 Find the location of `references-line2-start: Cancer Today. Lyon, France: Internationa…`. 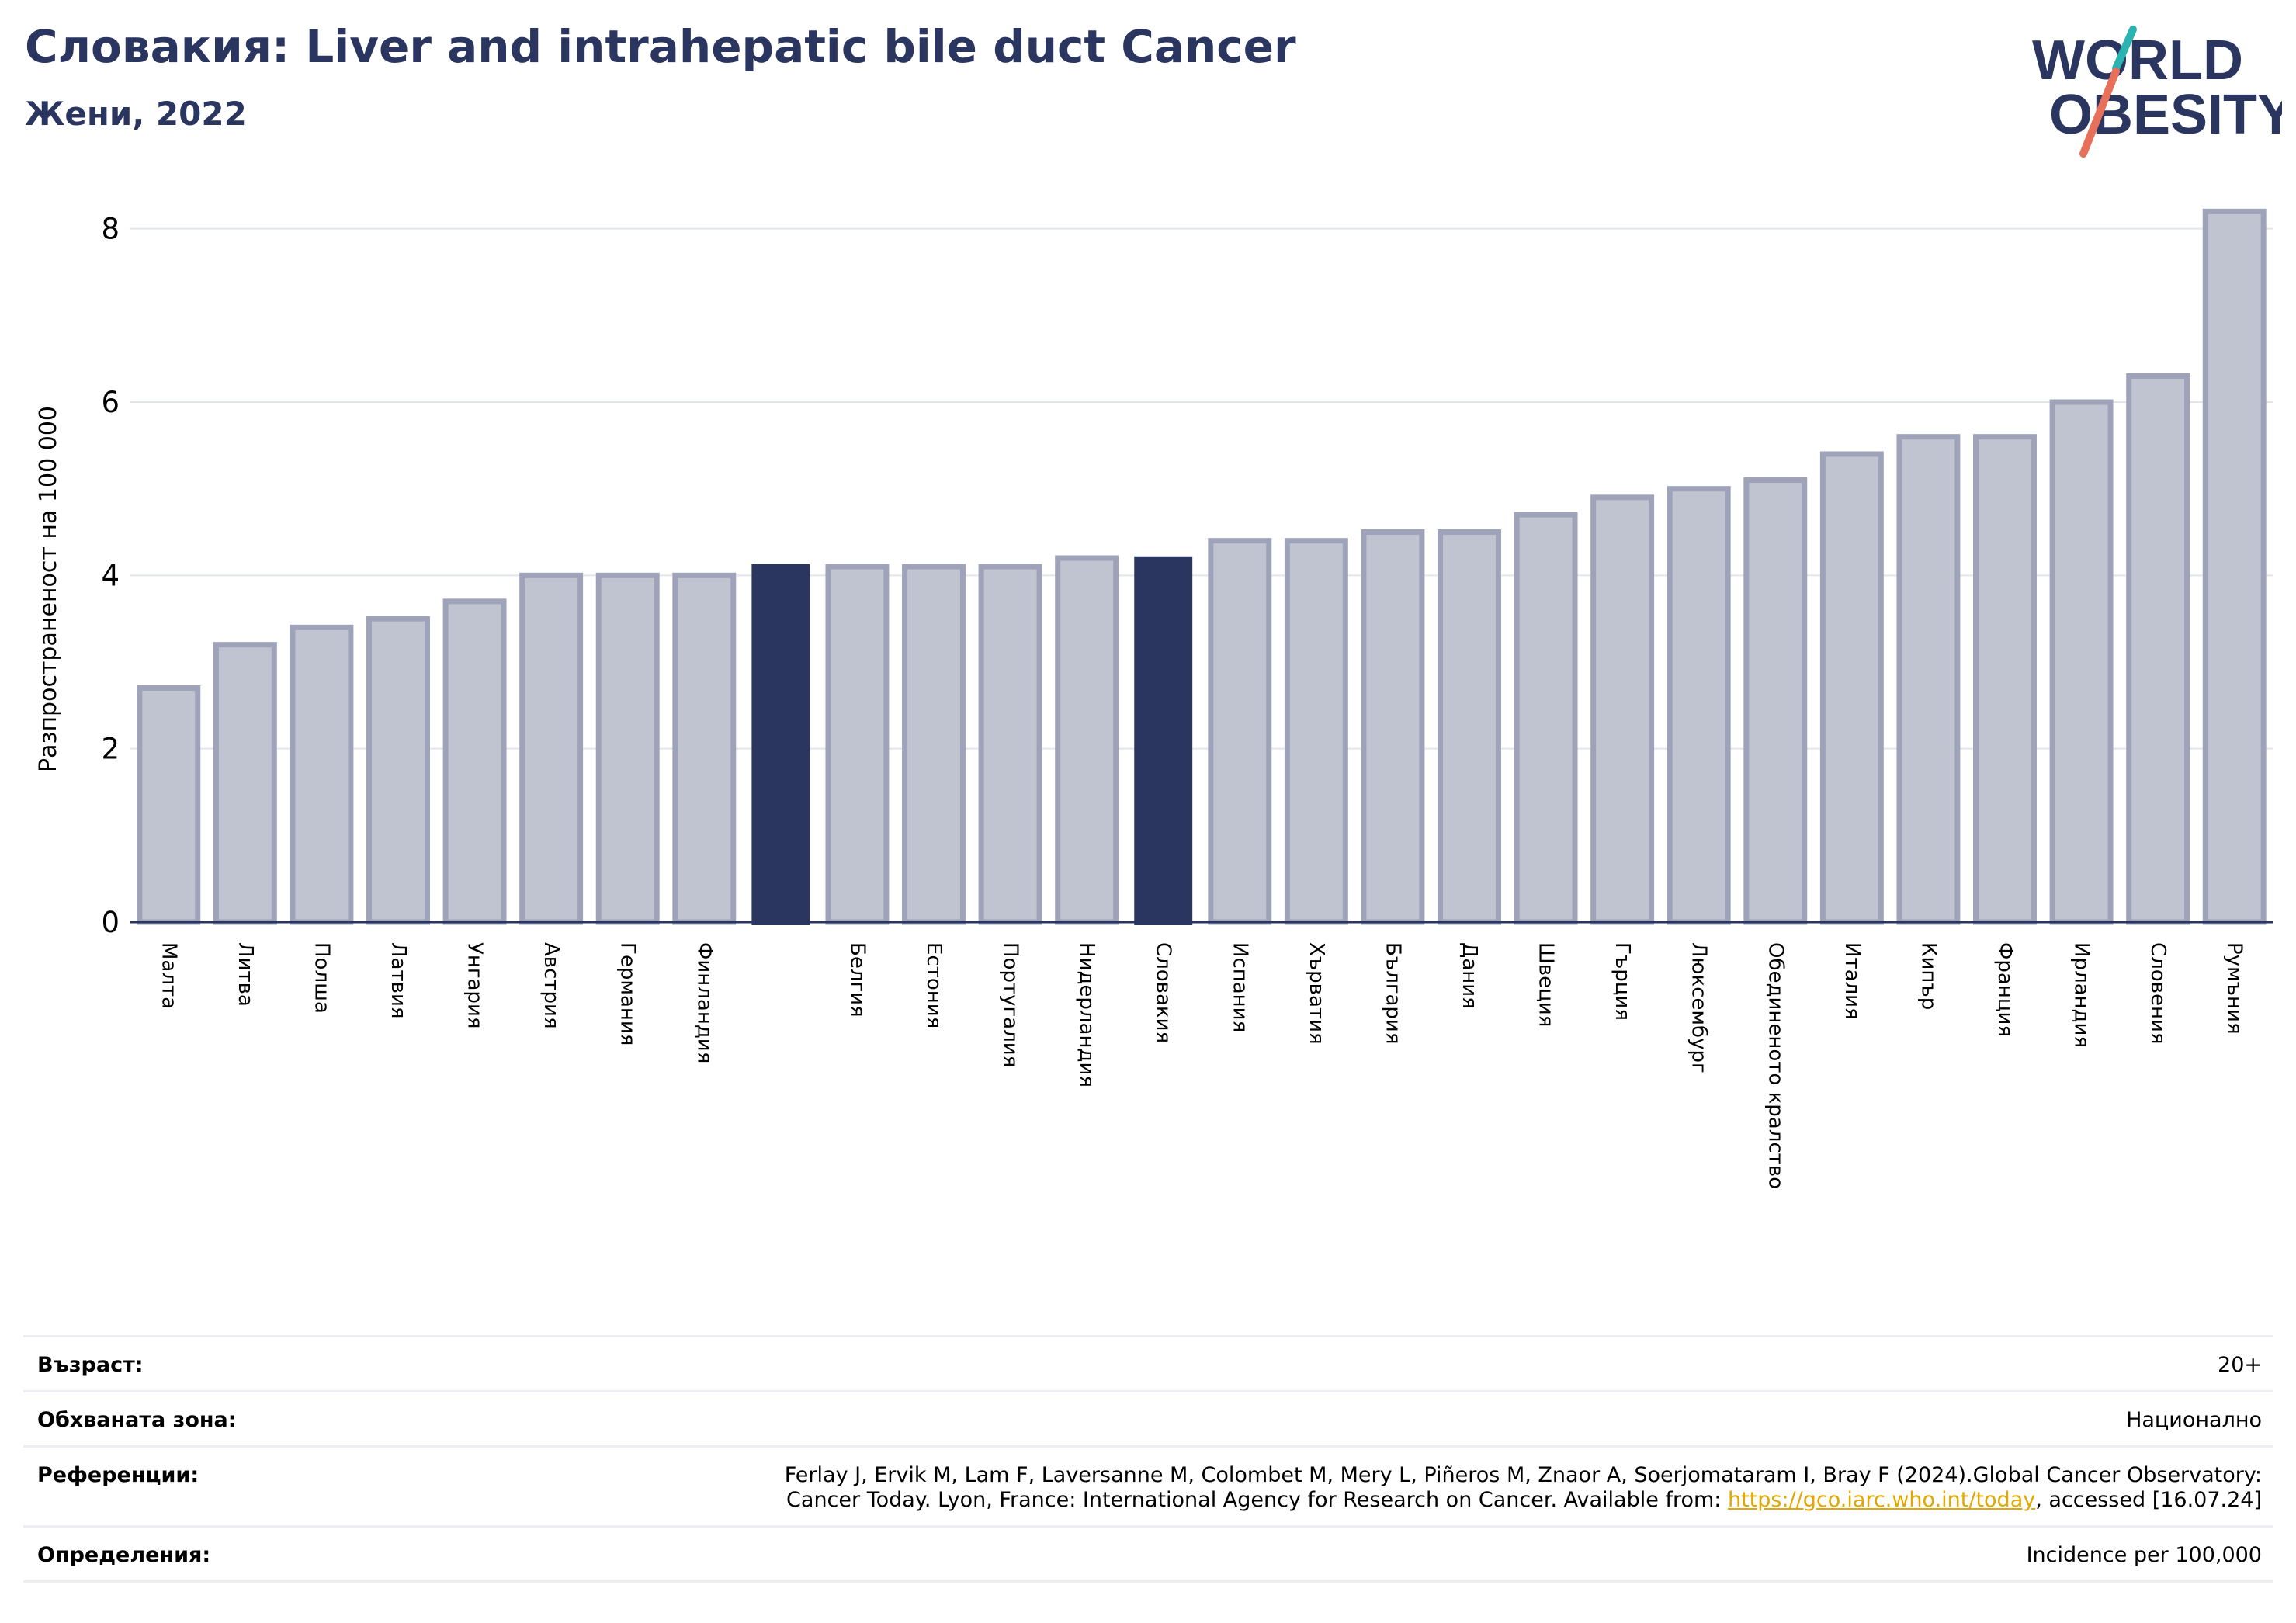

references-line2-start: Cancer Today. Lyon, France: Internationa… is located at coordinates (1257, 1500).